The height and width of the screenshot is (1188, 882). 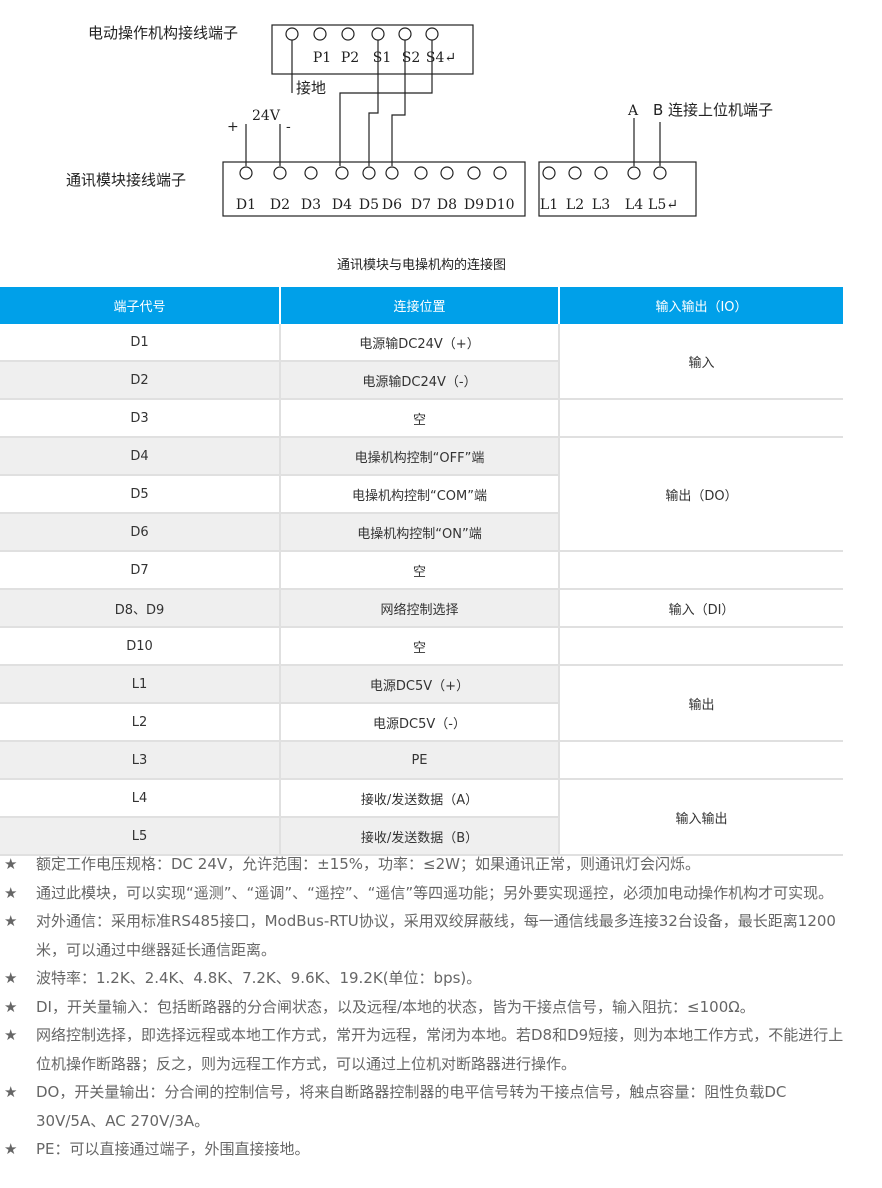 I want to click on table-row: D2 电源输DC24V（-）, so click(x=421, y=380).